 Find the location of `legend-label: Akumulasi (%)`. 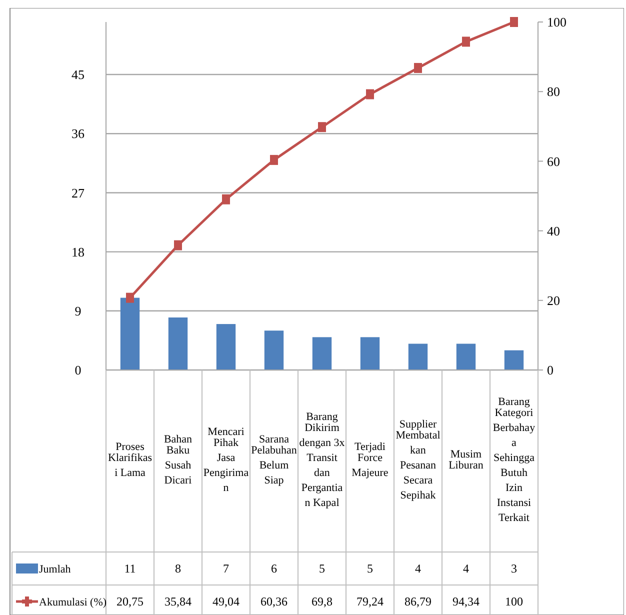

legend-label: Akumulasi (%) is located at coordinates (73, 602).